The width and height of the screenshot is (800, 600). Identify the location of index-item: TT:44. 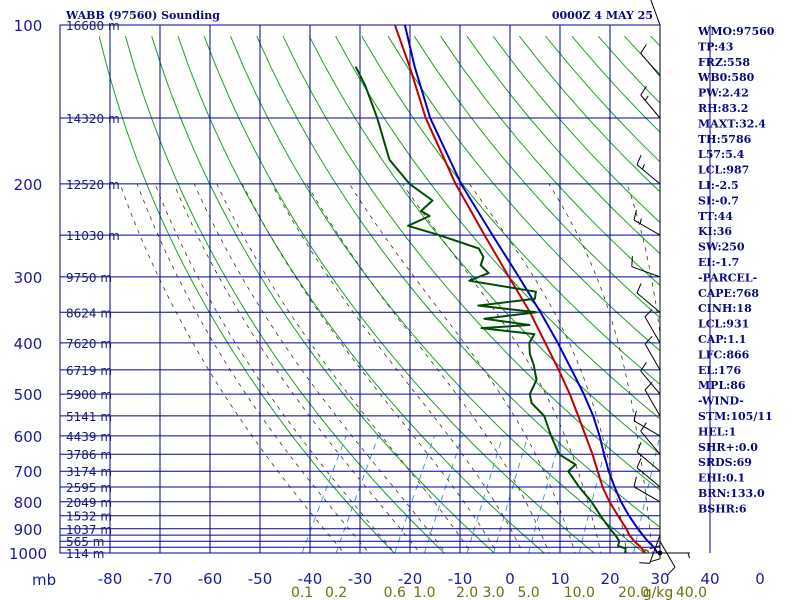
(715, 216).